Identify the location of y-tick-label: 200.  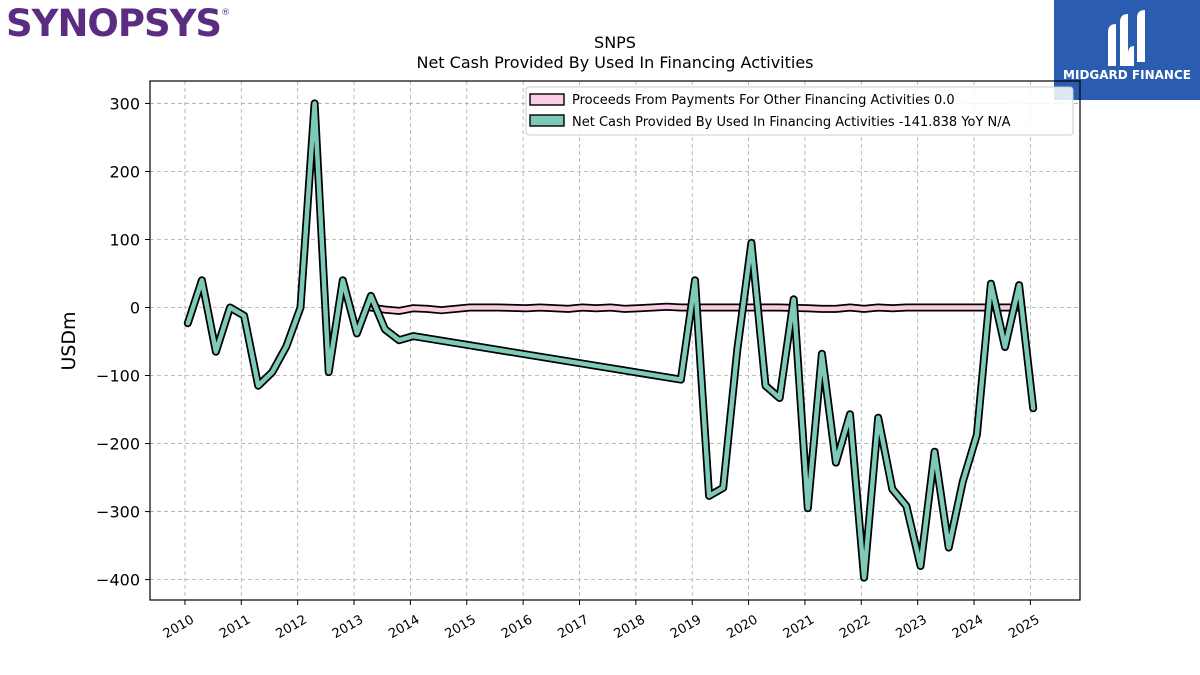
(124, 171).